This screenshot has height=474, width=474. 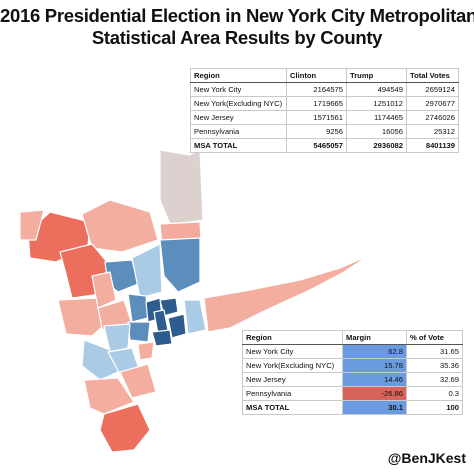 I want to click on pct-cell: 35.36, so click(x=434, y=365).